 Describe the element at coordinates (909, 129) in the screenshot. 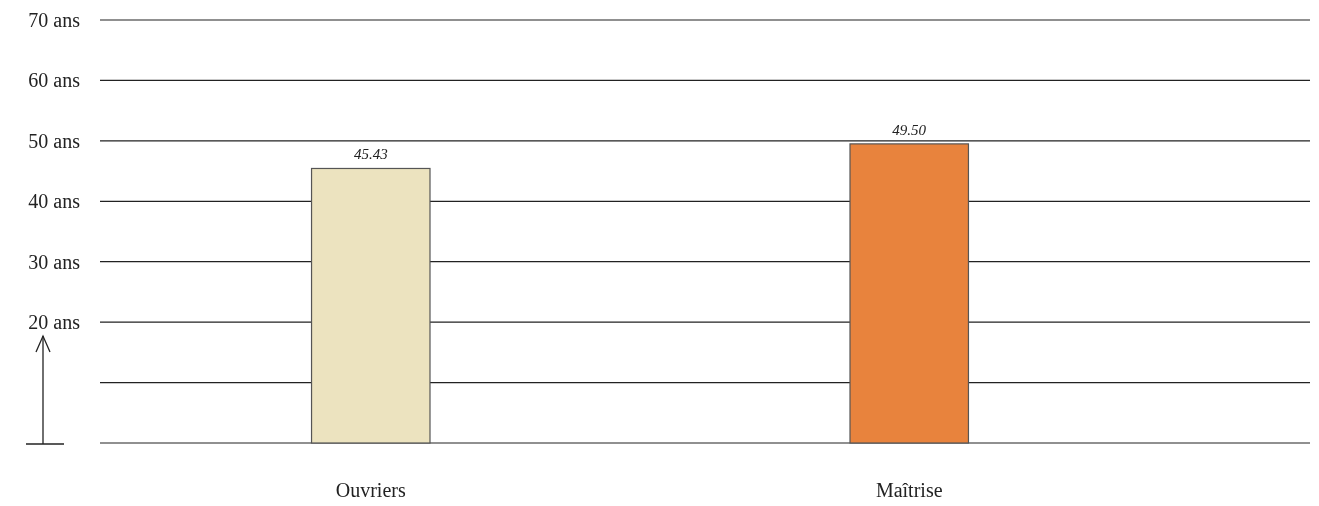

I see `data-label: 49.50` at that location.